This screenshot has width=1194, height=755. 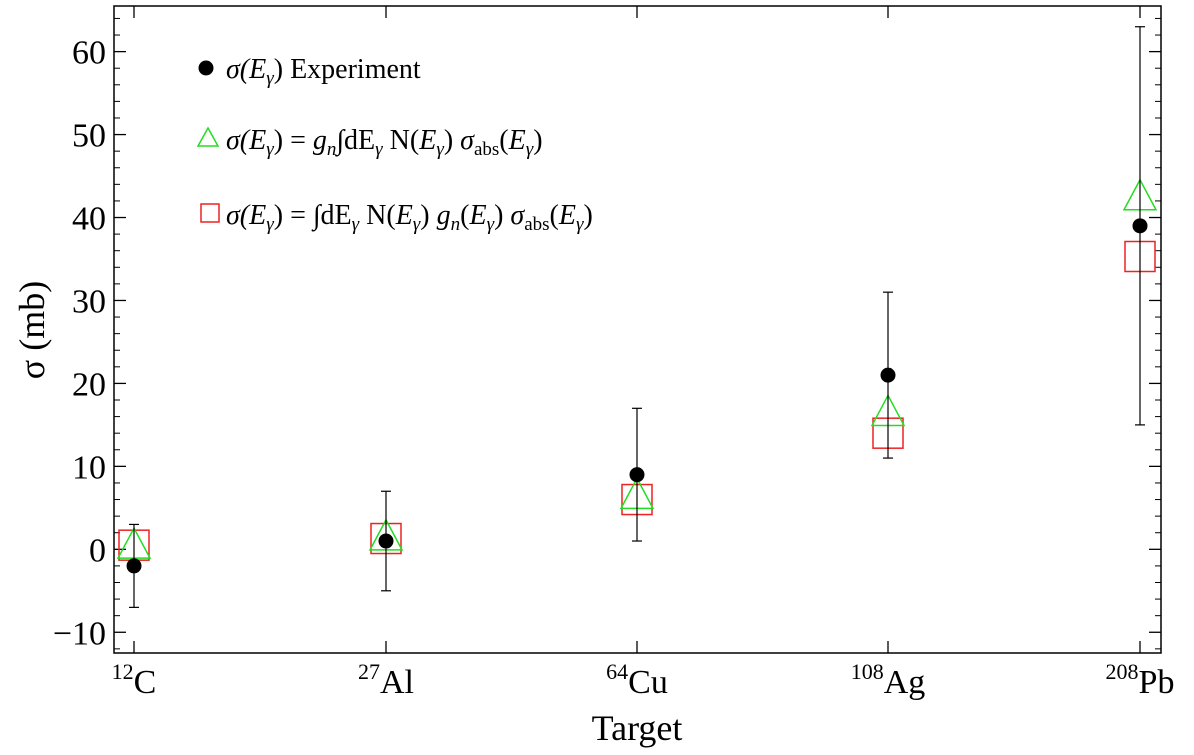 I want to click on y-tick-label: 20, so click(x=89, y=384).